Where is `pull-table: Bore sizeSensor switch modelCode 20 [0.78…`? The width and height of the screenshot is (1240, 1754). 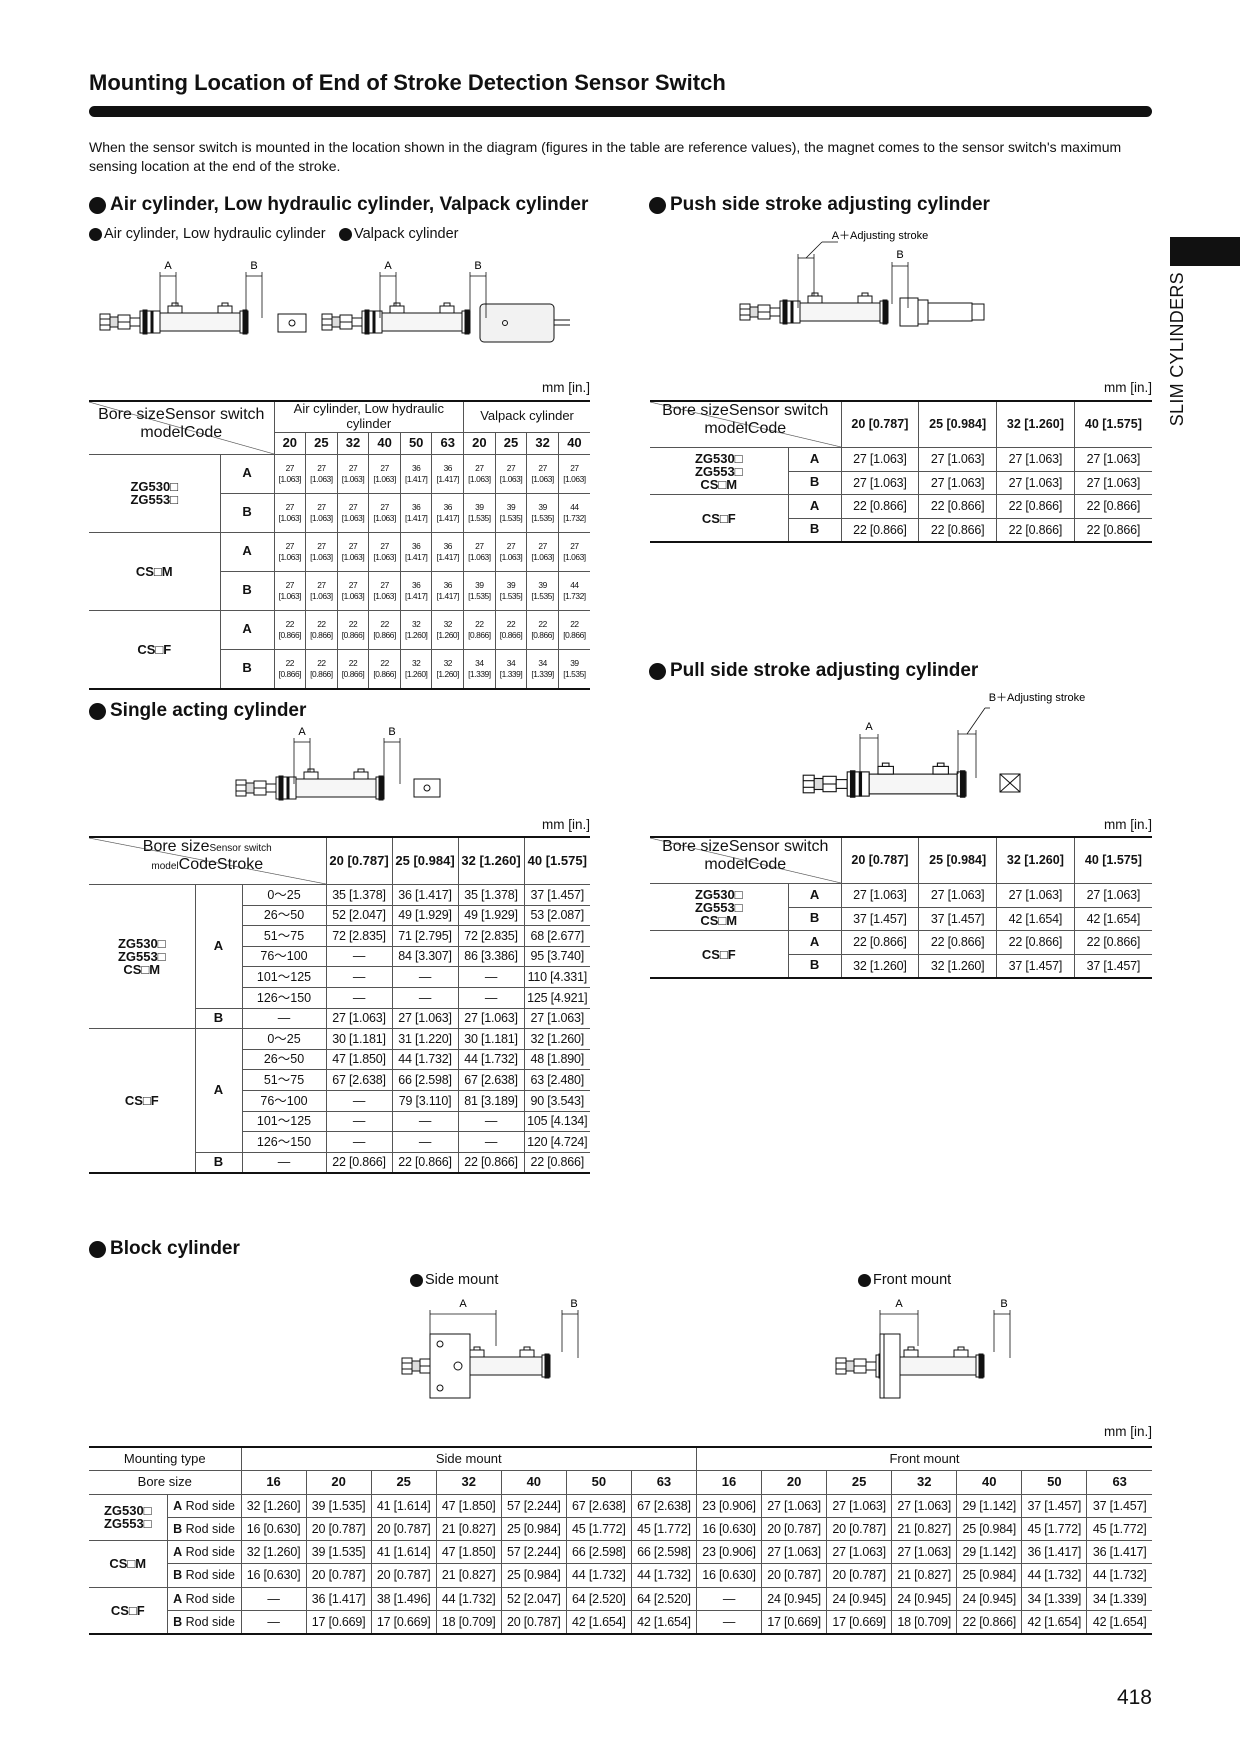 pull-table: Bore sizeSensor switch modelCode 20 [0.78… is located at coordinates (901, 907).